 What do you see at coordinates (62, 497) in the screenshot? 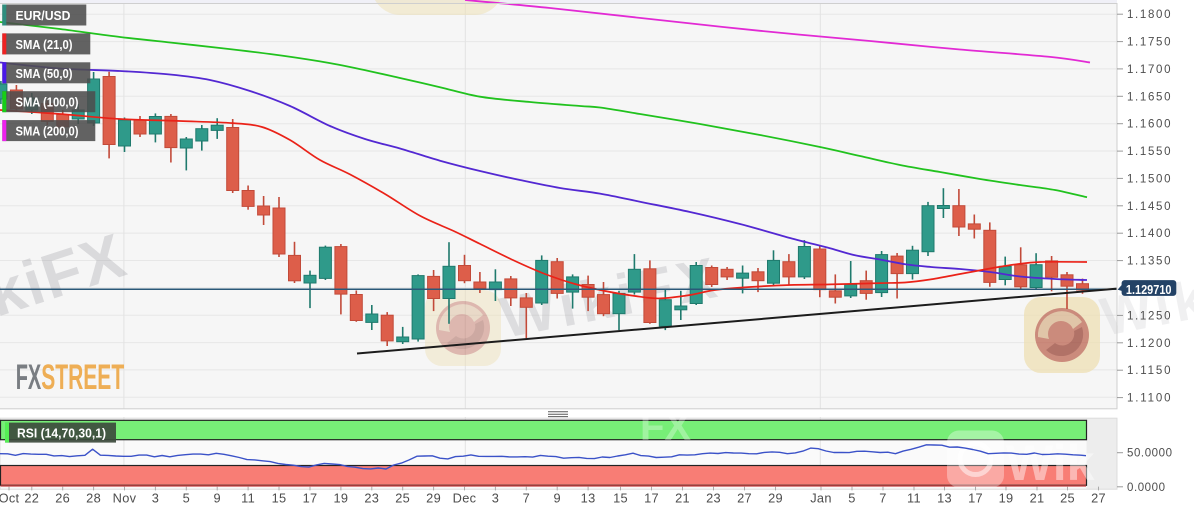
I see `svg-text: 26` at bounding box center [62, 497].